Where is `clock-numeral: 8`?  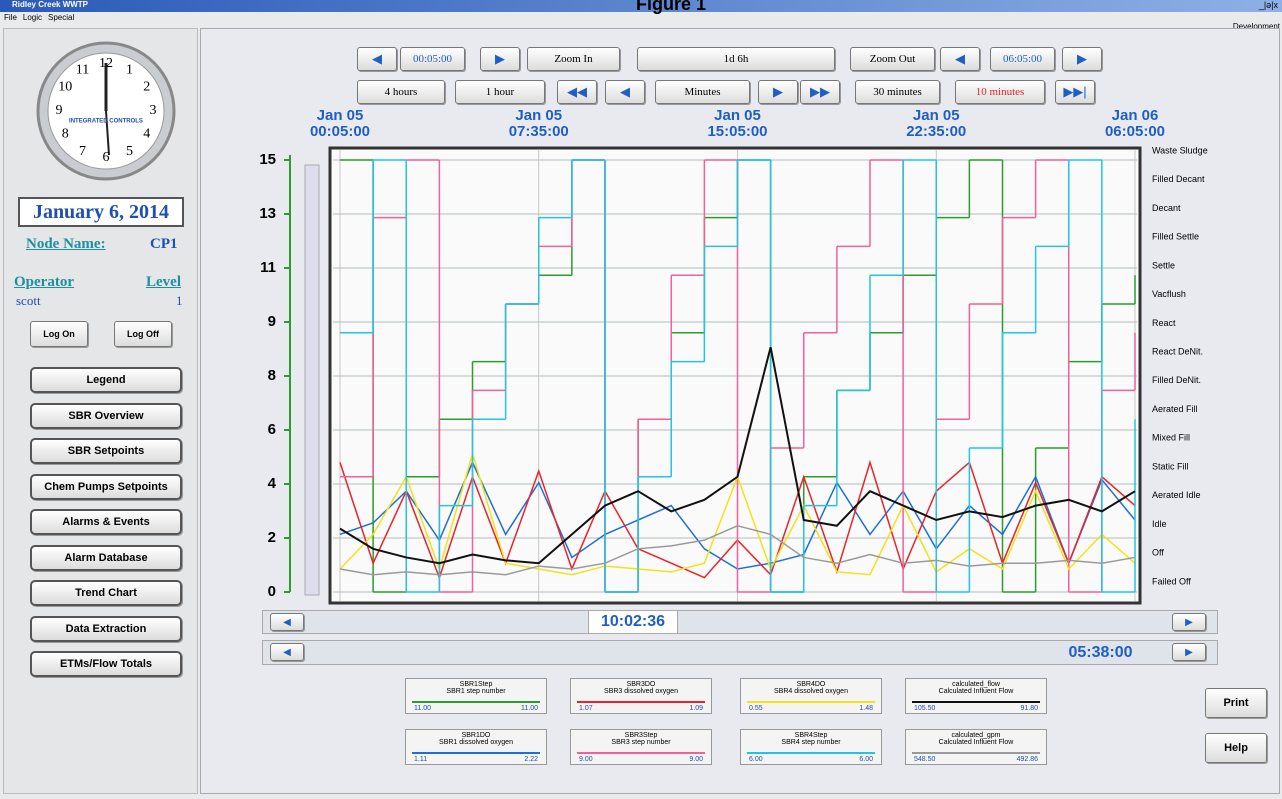
clock-numeral: 8 is located at coordinates (65, 134).